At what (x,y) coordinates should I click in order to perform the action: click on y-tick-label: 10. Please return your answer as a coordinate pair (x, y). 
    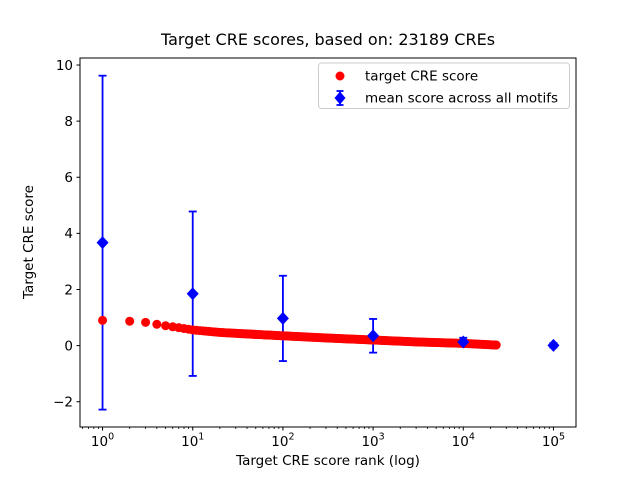
    Looking at the image, I should click on (64, 66).